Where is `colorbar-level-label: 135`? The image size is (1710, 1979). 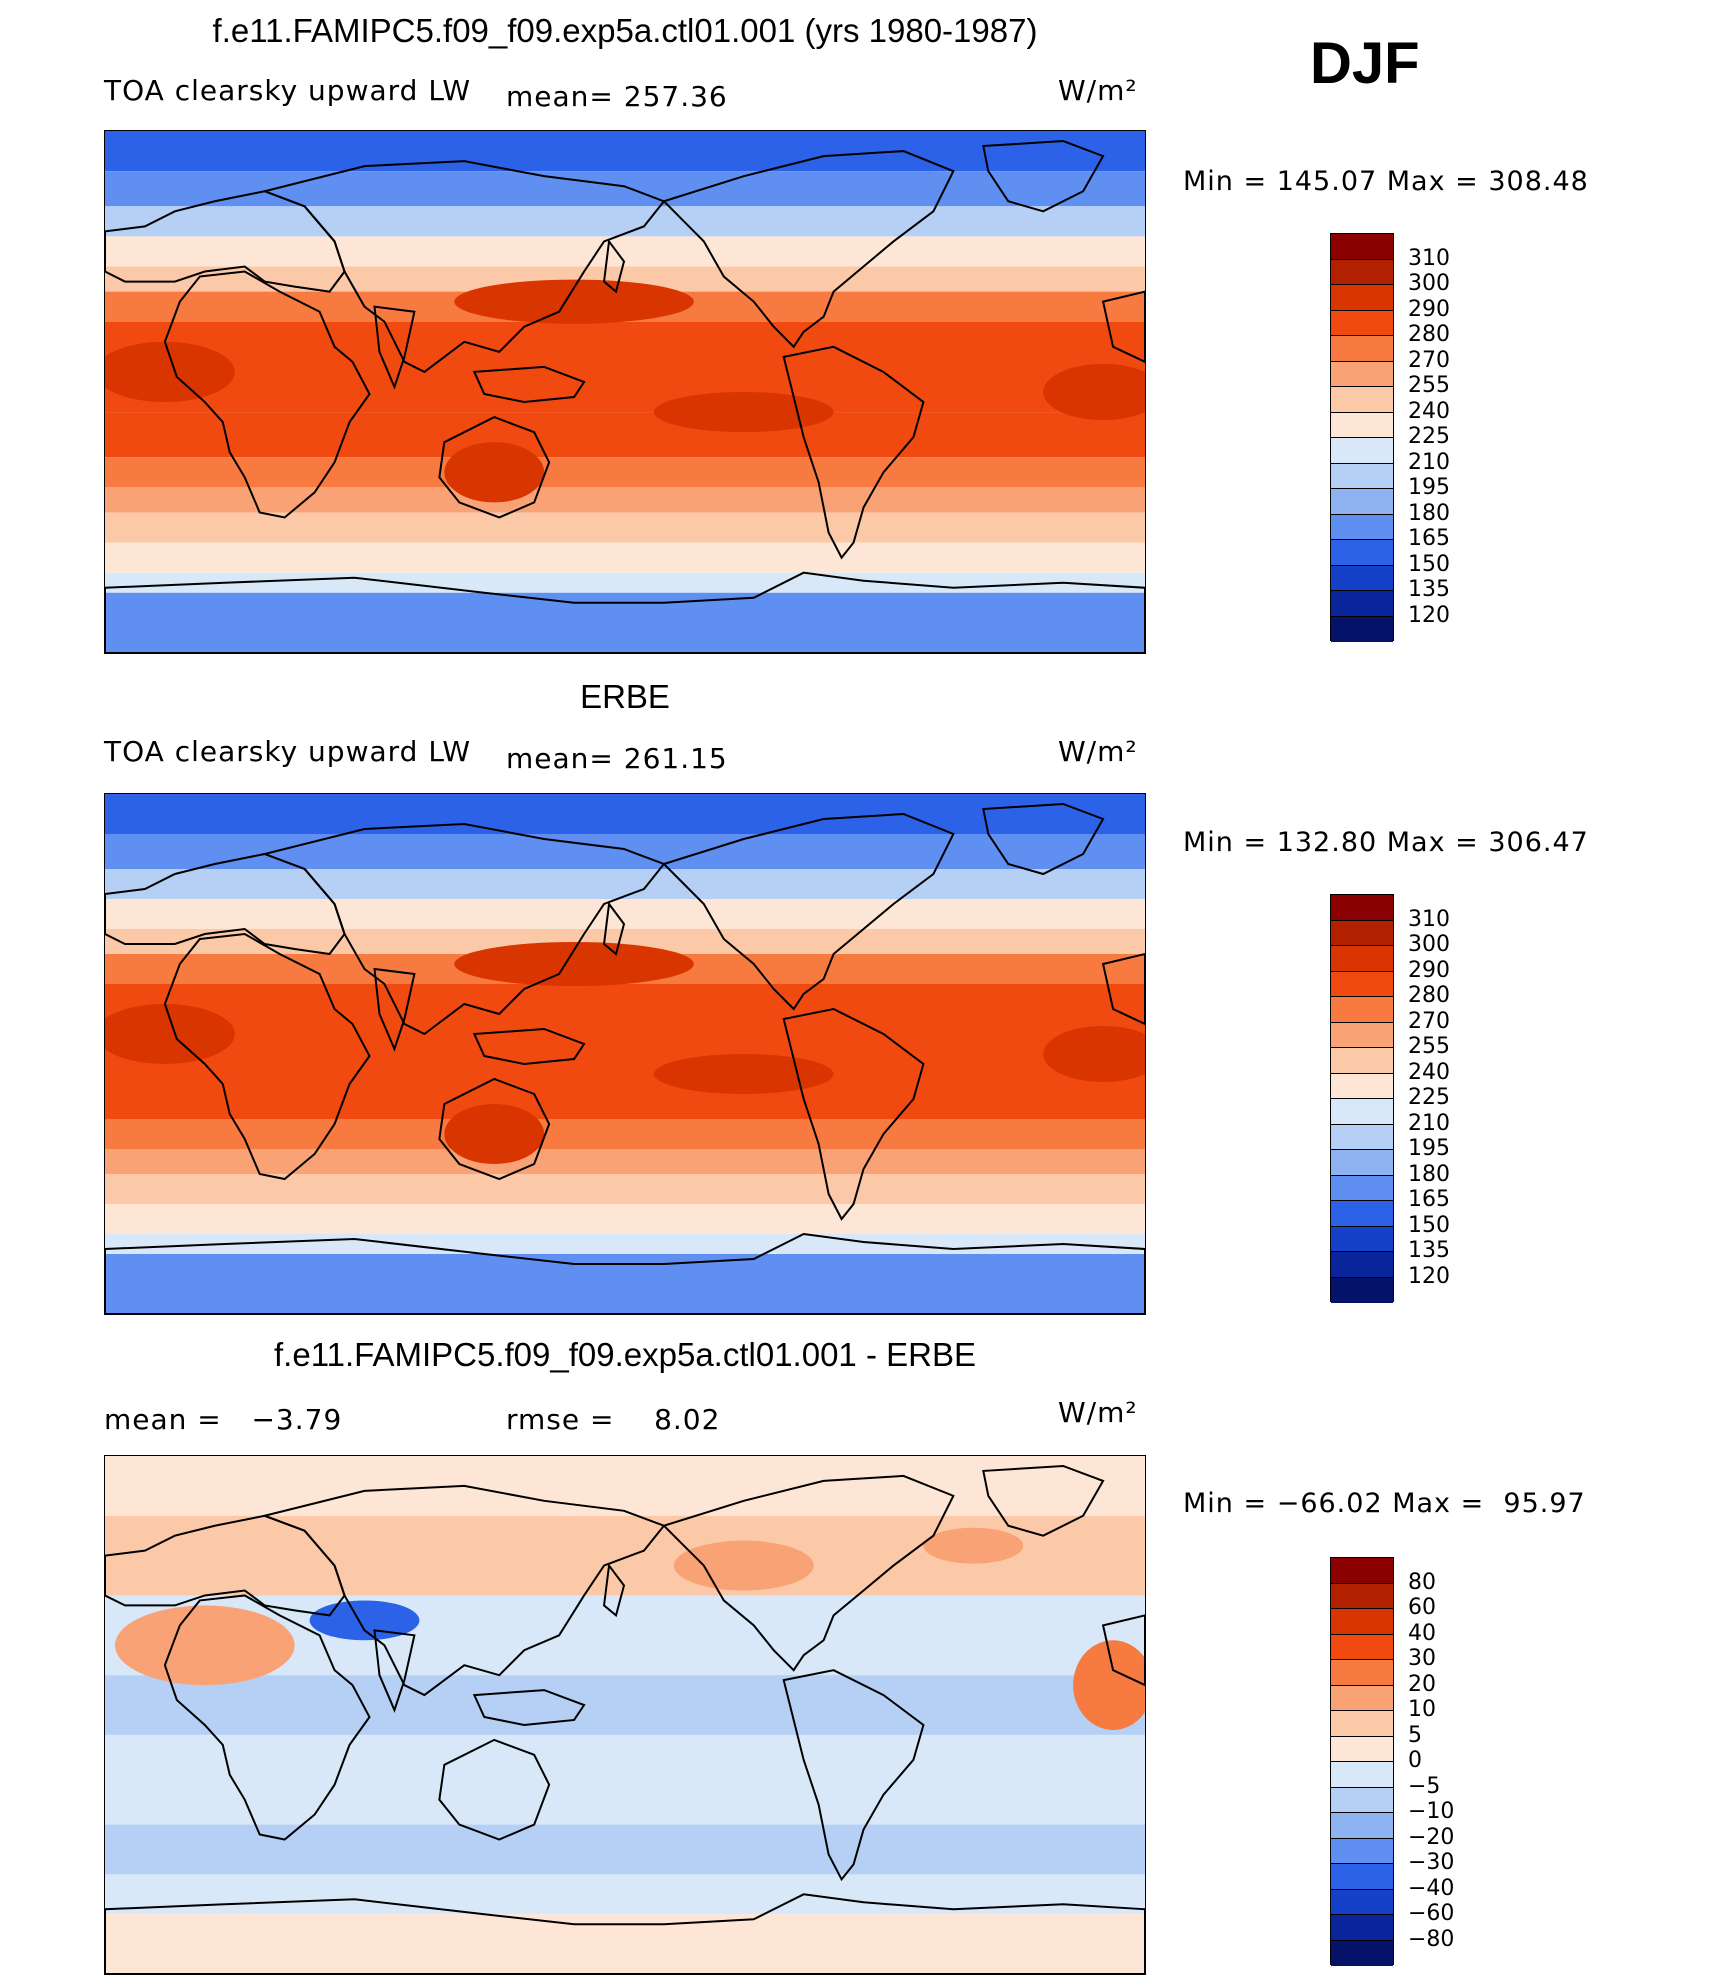 colorbar-level-label: 135 is located at coordinates (1429, 589).